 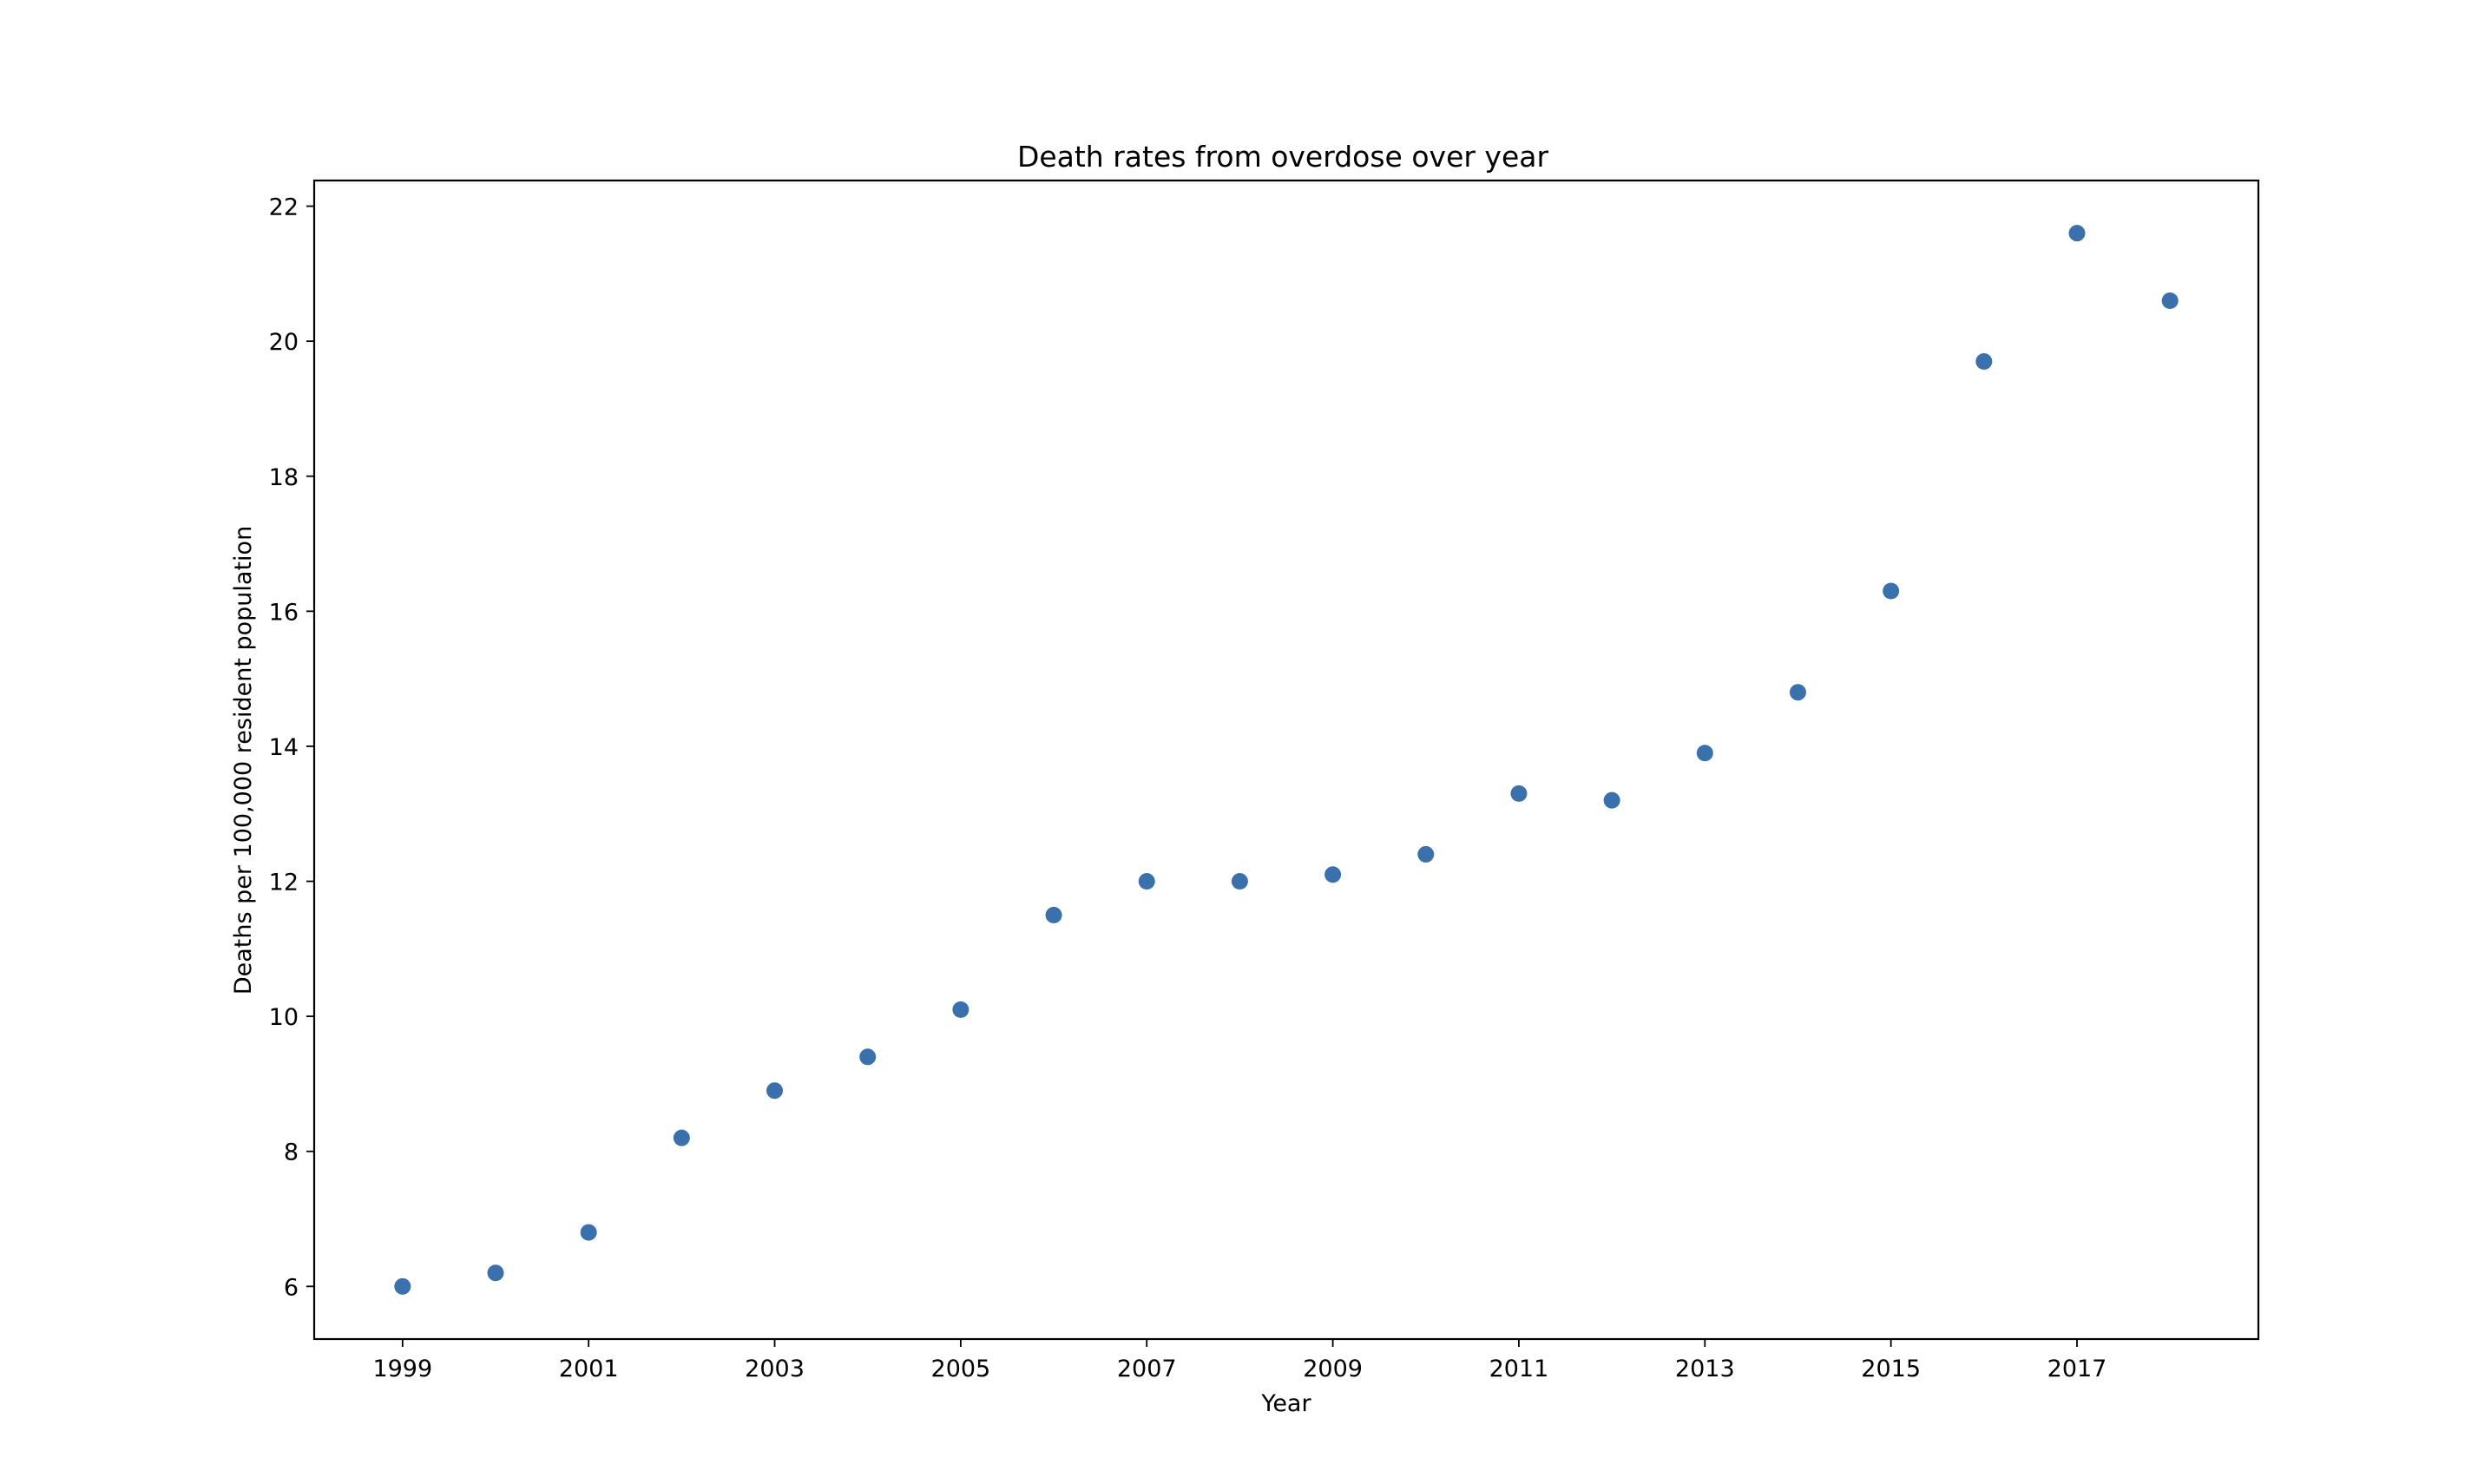 I want to click on chart-title: Death rates from overdose over year, so click(x=1283, y=157).